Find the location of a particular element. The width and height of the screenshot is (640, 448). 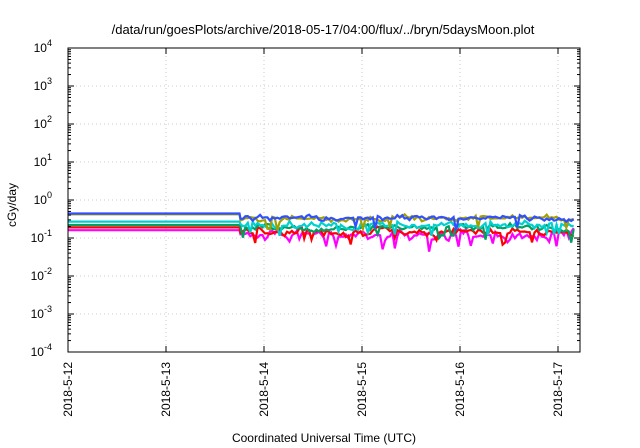

y-tick-label: 10⁻² is located at coordinates (41, 274).